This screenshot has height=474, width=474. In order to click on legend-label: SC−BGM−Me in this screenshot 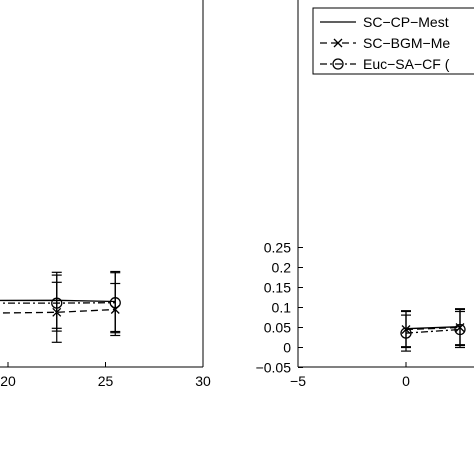, I will do `click(406, 43)`.